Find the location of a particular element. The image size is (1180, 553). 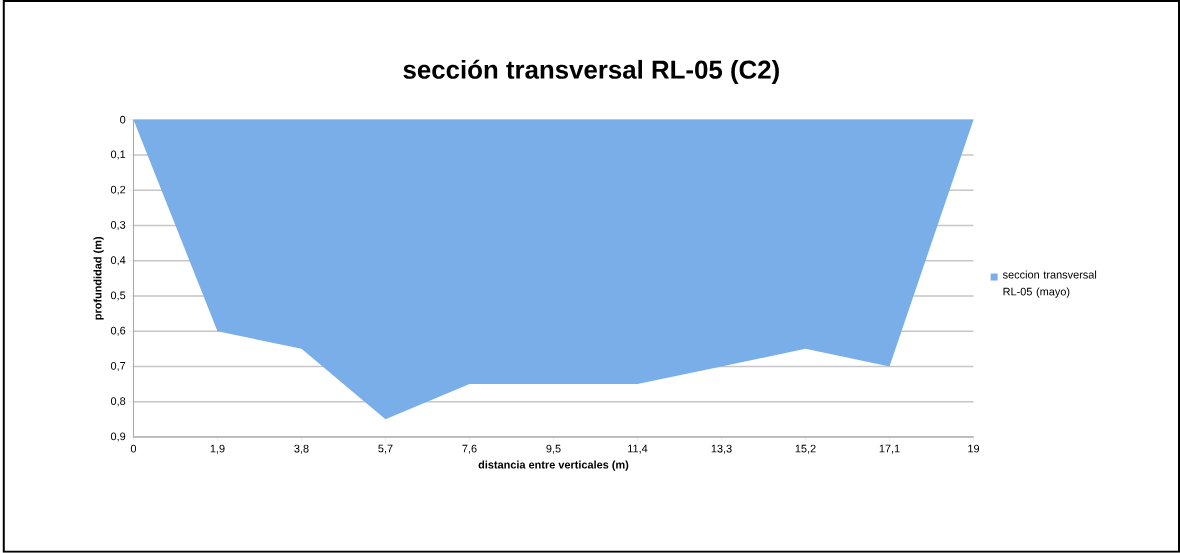

legend-label: seccion transversal RL-05 (mayo) is located at coordinates (1049, 284).